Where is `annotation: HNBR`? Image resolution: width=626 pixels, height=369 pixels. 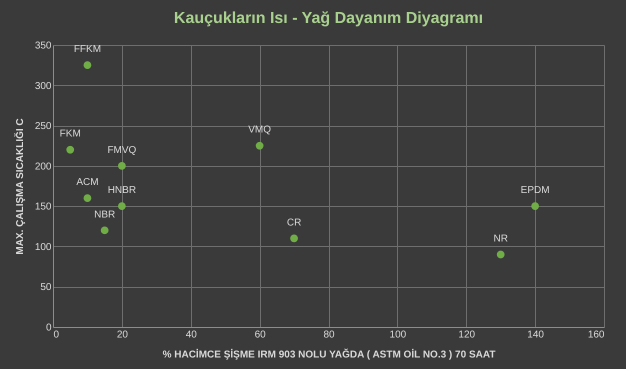 annotation: HNBR is located at coordinates (122, 190).